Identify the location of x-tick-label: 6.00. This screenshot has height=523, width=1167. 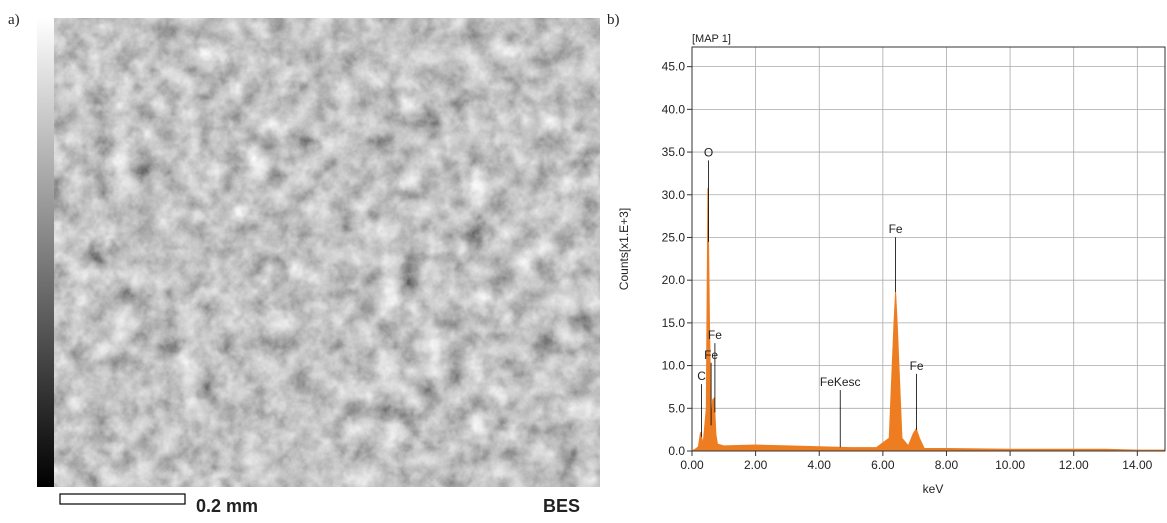
(883, 465).